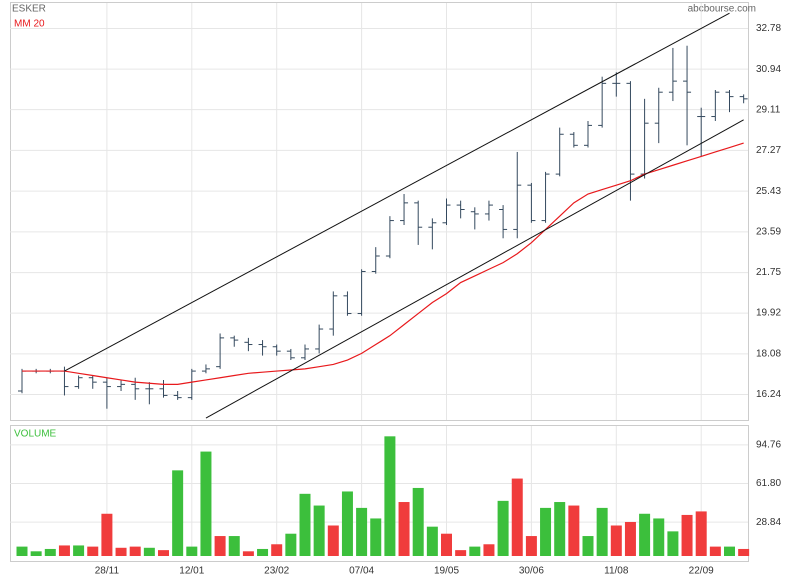 This screenshot has height=580, width=800. Describe the element at coordinates (722, 9) in the screenshot. I see `source: abcbourse.com` at that location.